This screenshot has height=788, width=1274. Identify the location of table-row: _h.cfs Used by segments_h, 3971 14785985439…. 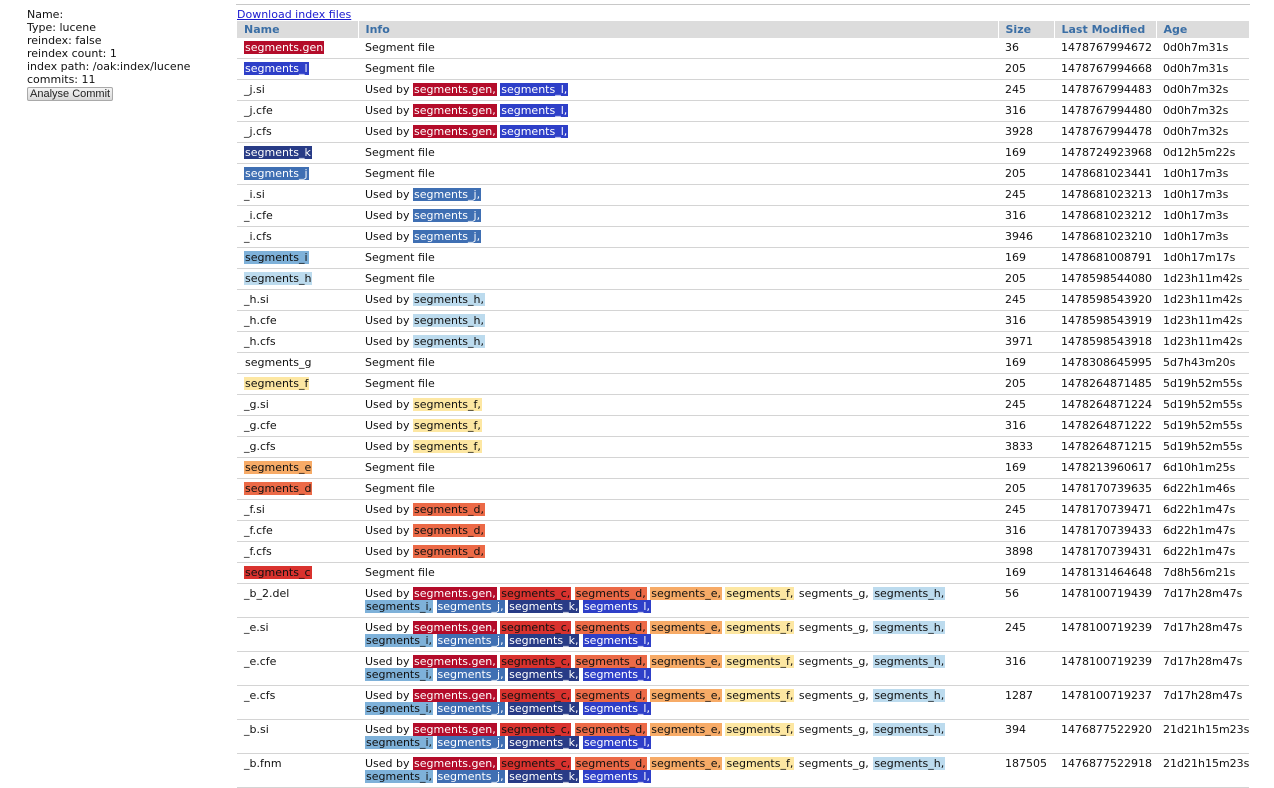
(743, 342).